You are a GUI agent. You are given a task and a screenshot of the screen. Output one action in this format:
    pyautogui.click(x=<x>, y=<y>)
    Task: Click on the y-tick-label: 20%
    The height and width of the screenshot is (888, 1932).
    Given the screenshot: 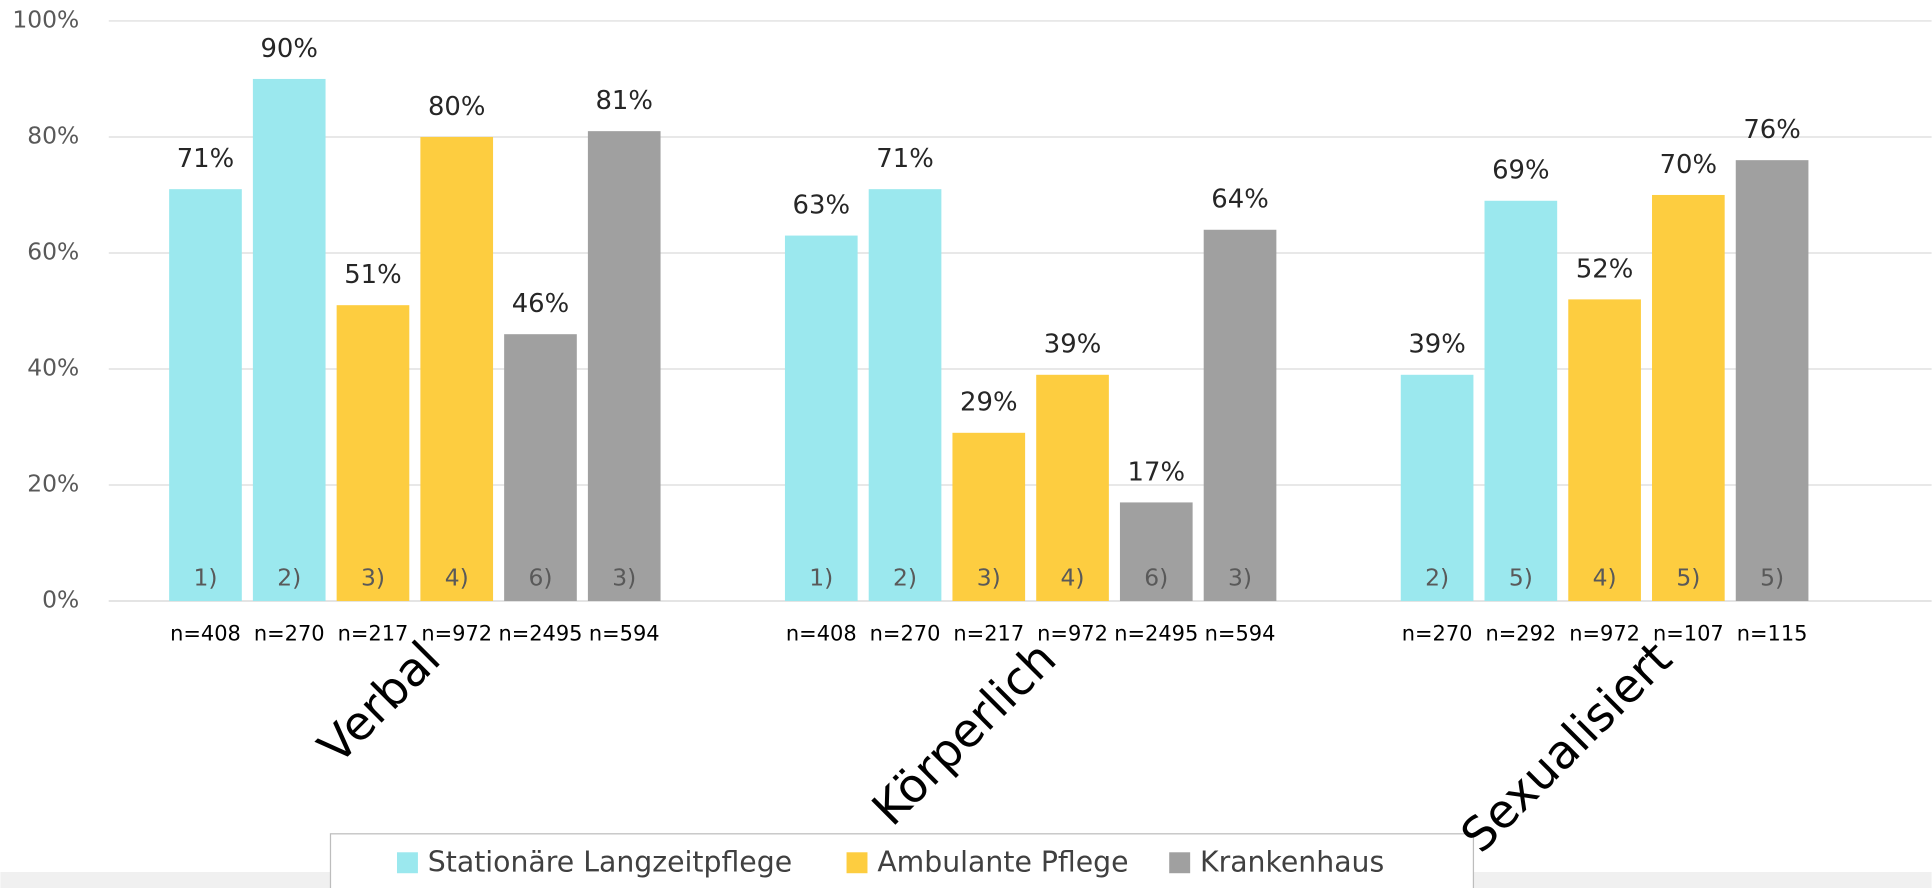 What is the action you would take?
    pyautogui.click(x=53, y=484)
    